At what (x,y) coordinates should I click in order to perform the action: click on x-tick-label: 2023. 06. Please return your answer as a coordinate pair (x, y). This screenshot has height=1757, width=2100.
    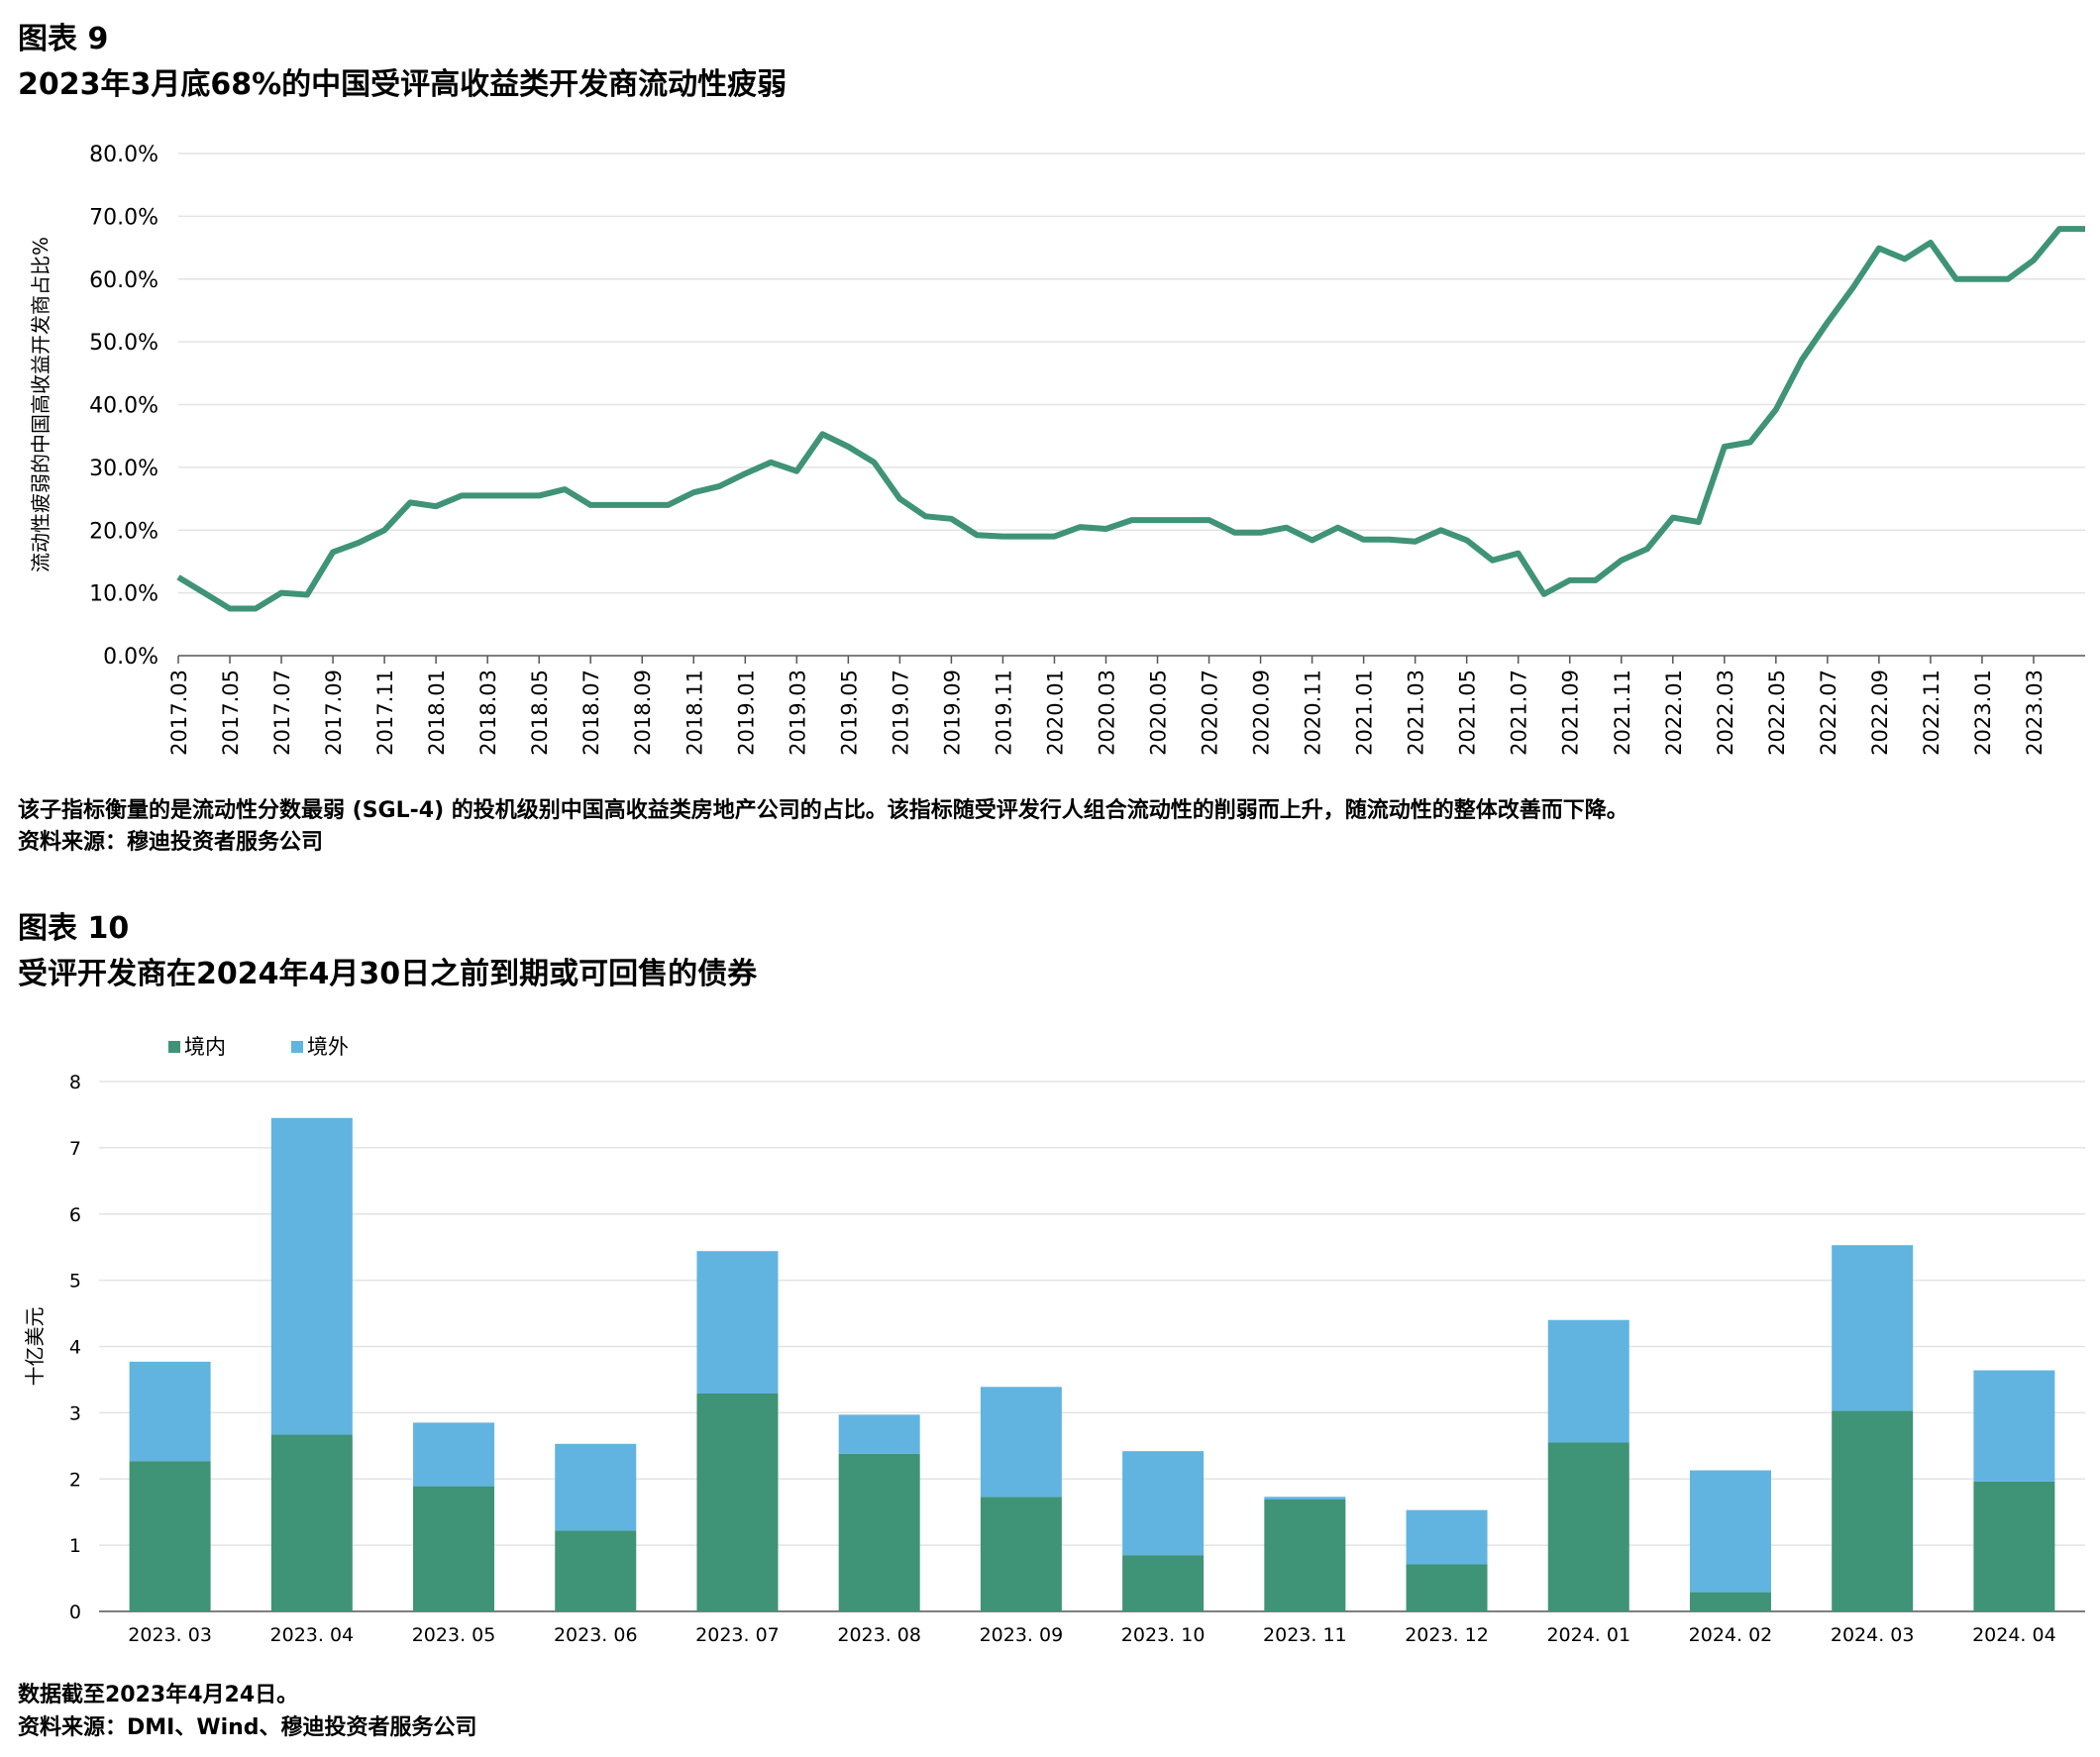
    Looking at the image, I should click on (596, 1635).